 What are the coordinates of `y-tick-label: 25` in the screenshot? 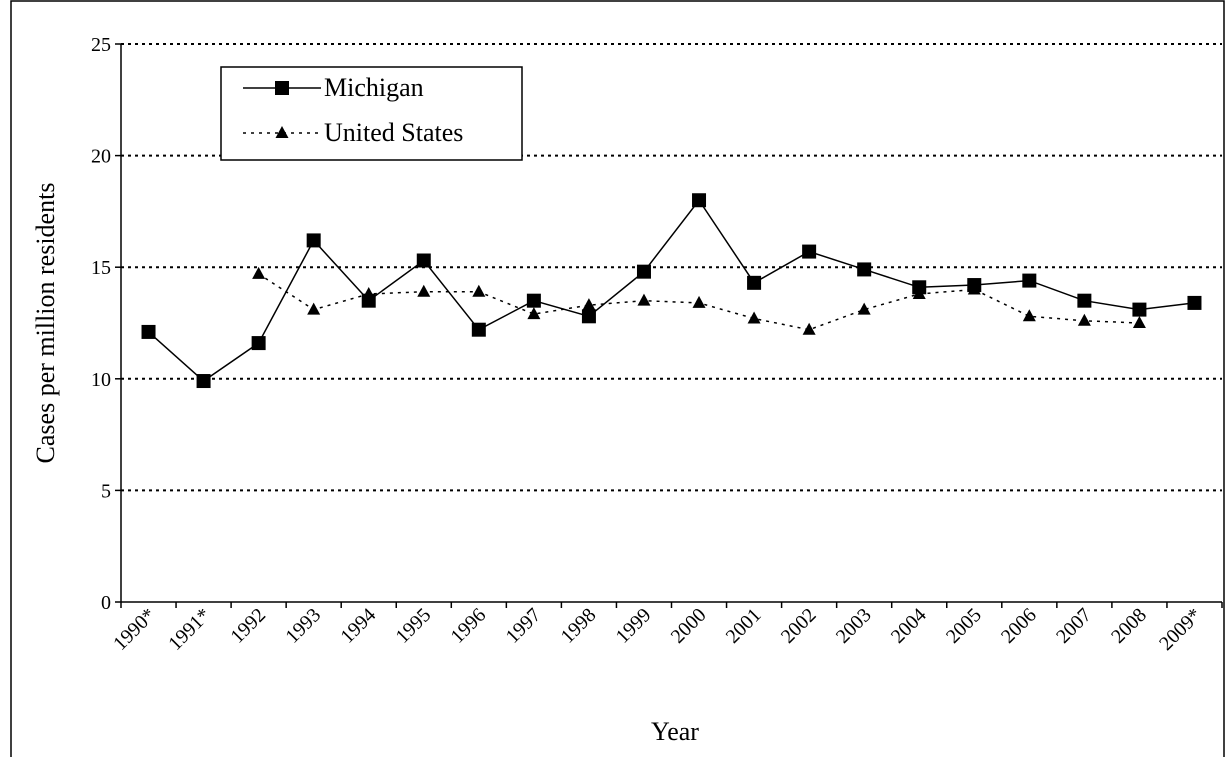 It's located at (101, 45).